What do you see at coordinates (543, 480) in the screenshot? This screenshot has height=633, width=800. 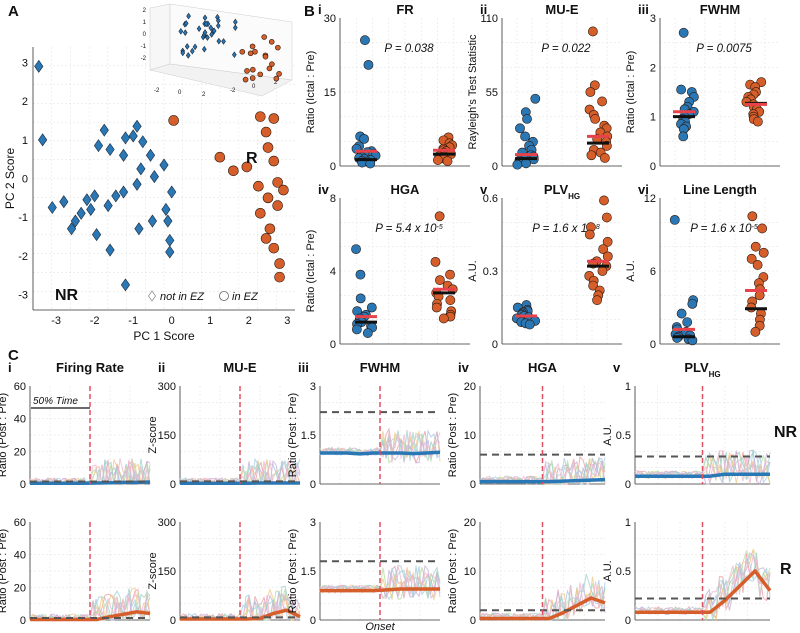 I see `mean-trace` at bounding box center [543, 480].